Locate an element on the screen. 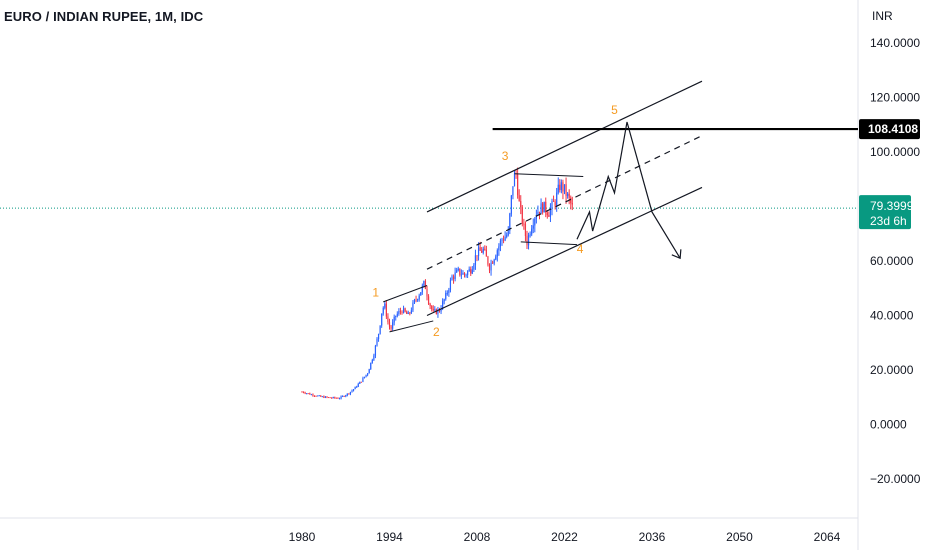  y-tick-label: 140.0000 is located at coordinates (895, 43).